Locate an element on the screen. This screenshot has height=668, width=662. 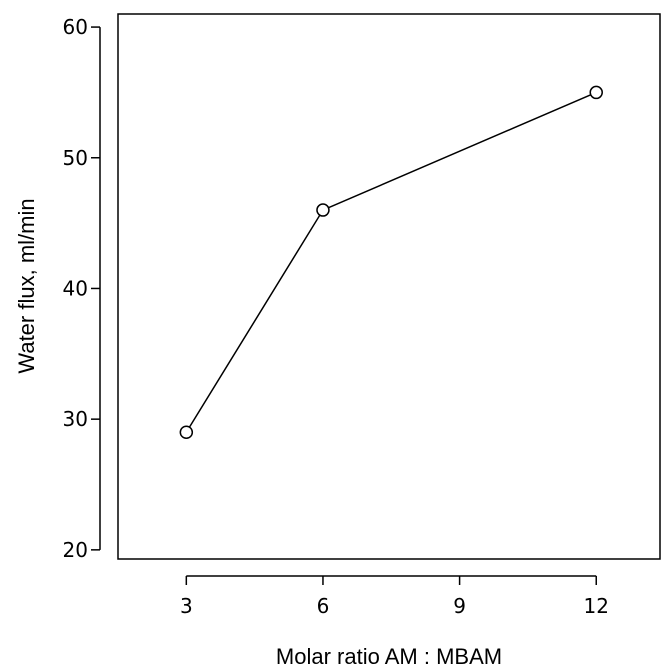
y-axis: 20 30 40 50 60 is located at coordinates (82, 288).